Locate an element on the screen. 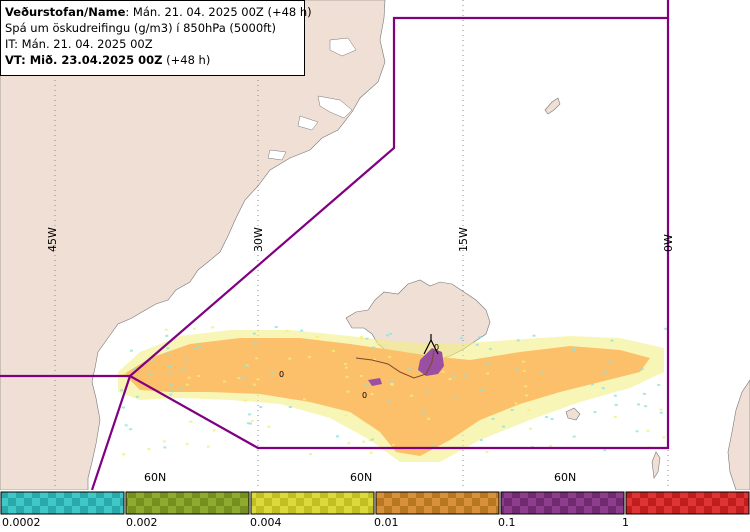  ash-trajectory-line is located at coordinates (395, 364).